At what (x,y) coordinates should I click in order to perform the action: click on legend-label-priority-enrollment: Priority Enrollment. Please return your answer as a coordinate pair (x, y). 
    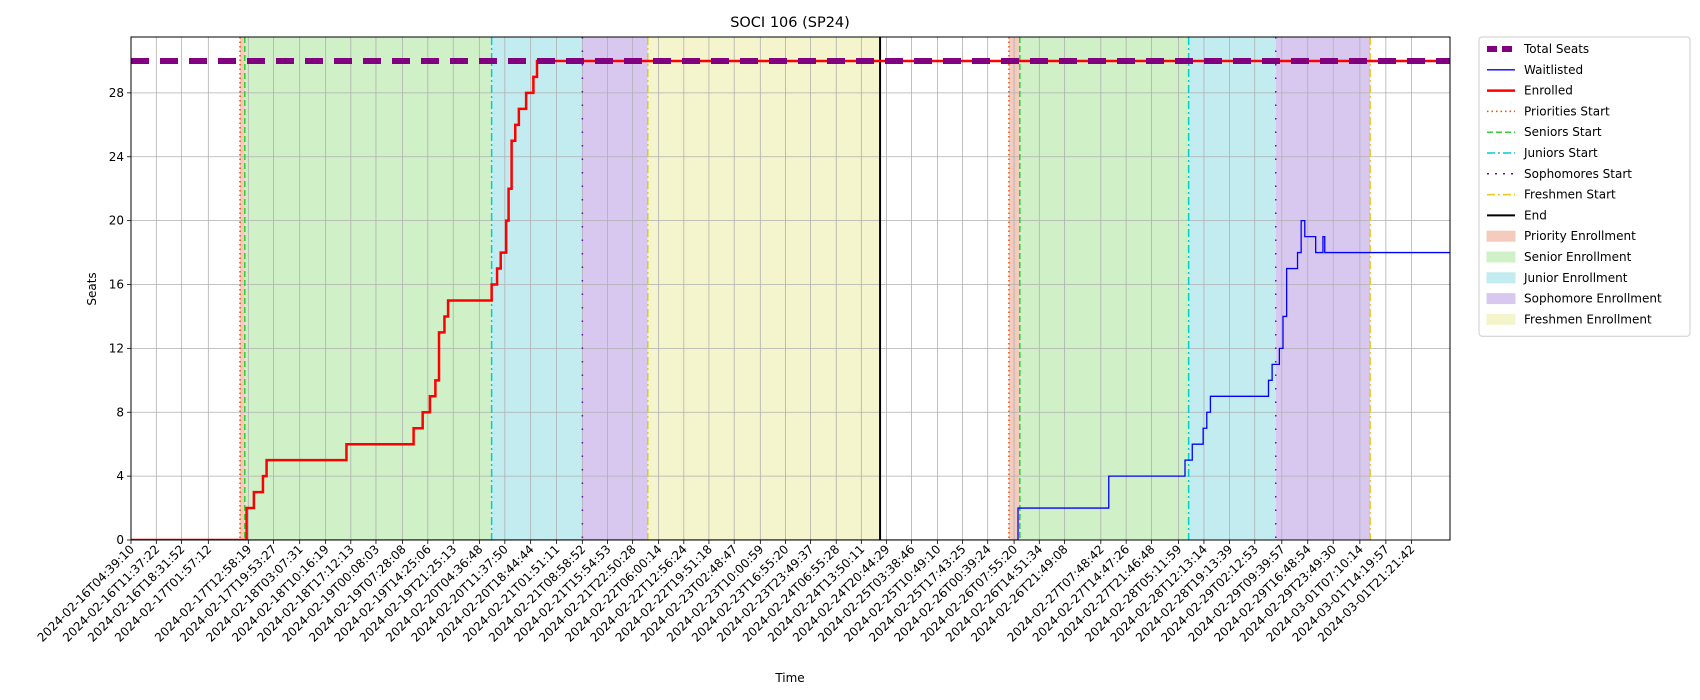
    Looking at the image, I should click on (1580, 236).